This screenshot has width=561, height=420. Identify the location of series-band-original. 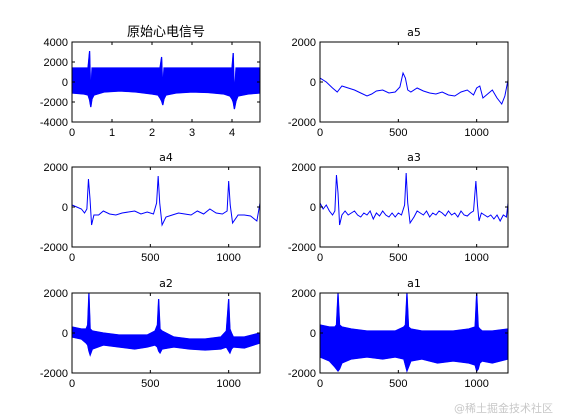
(166, 80).